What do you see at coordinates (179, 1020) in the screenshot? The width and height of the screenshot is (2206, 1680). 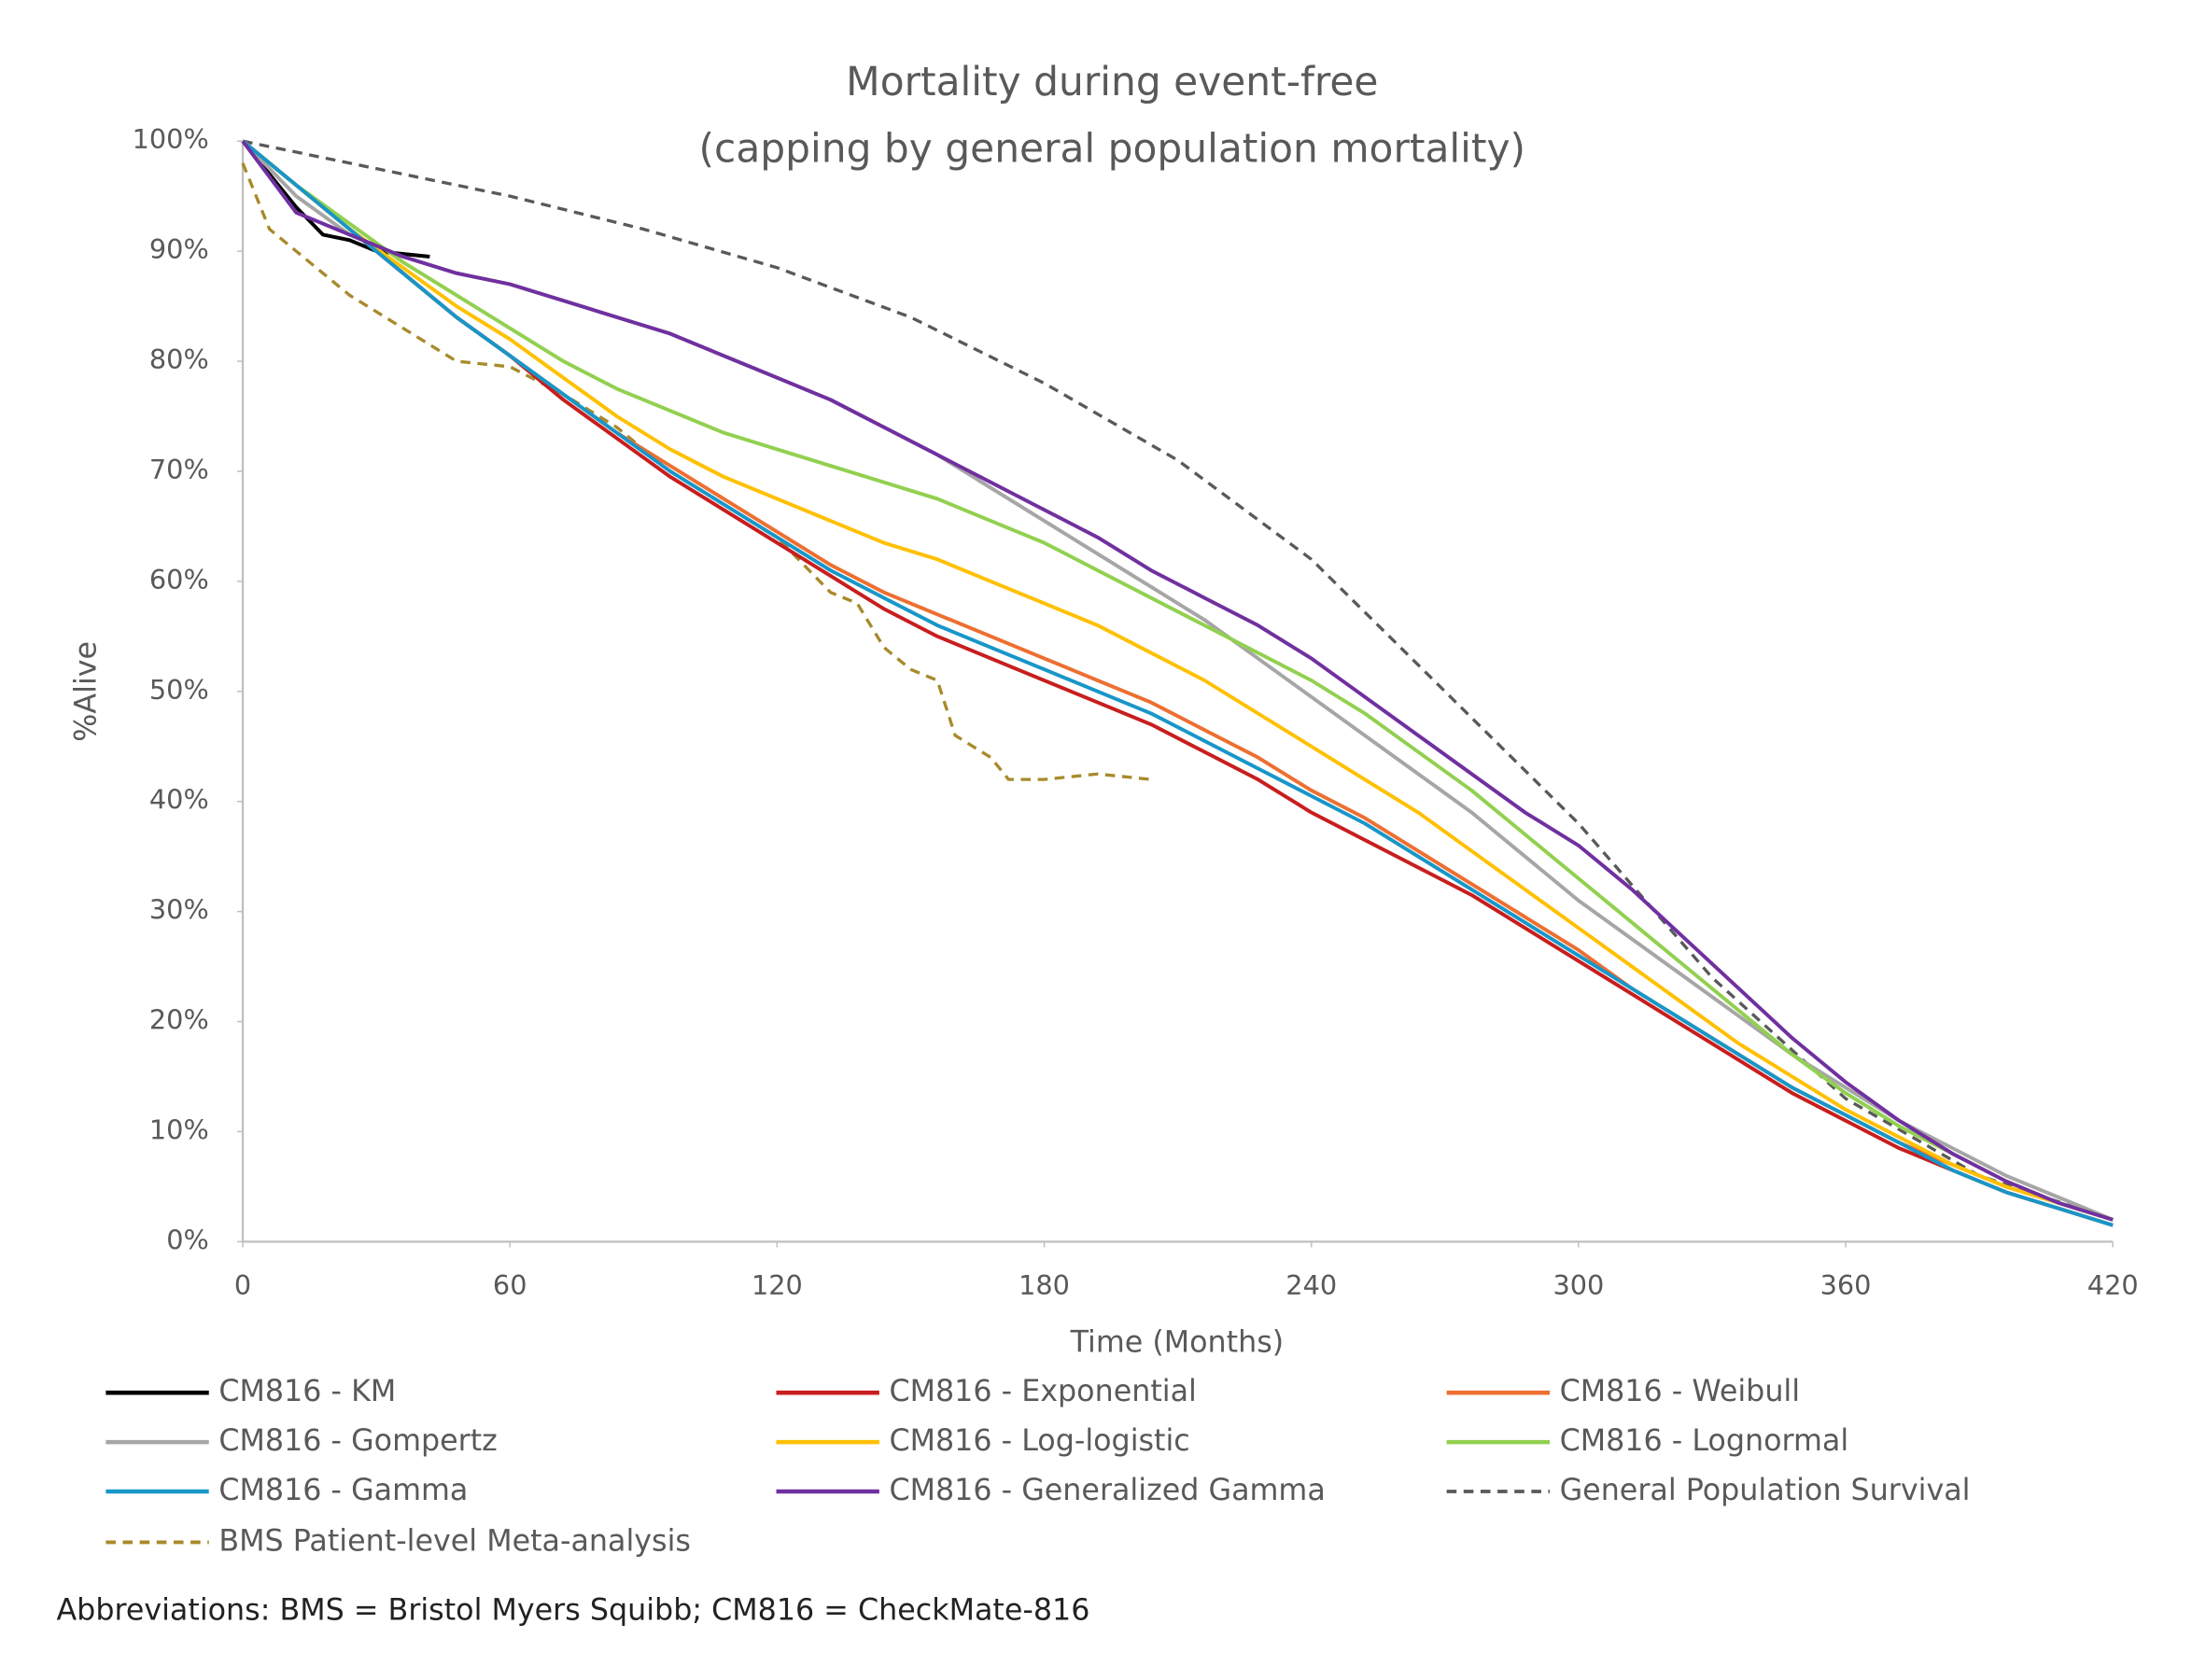 I see `y-tick-label: 20%` at bounding box center [179, 1020].